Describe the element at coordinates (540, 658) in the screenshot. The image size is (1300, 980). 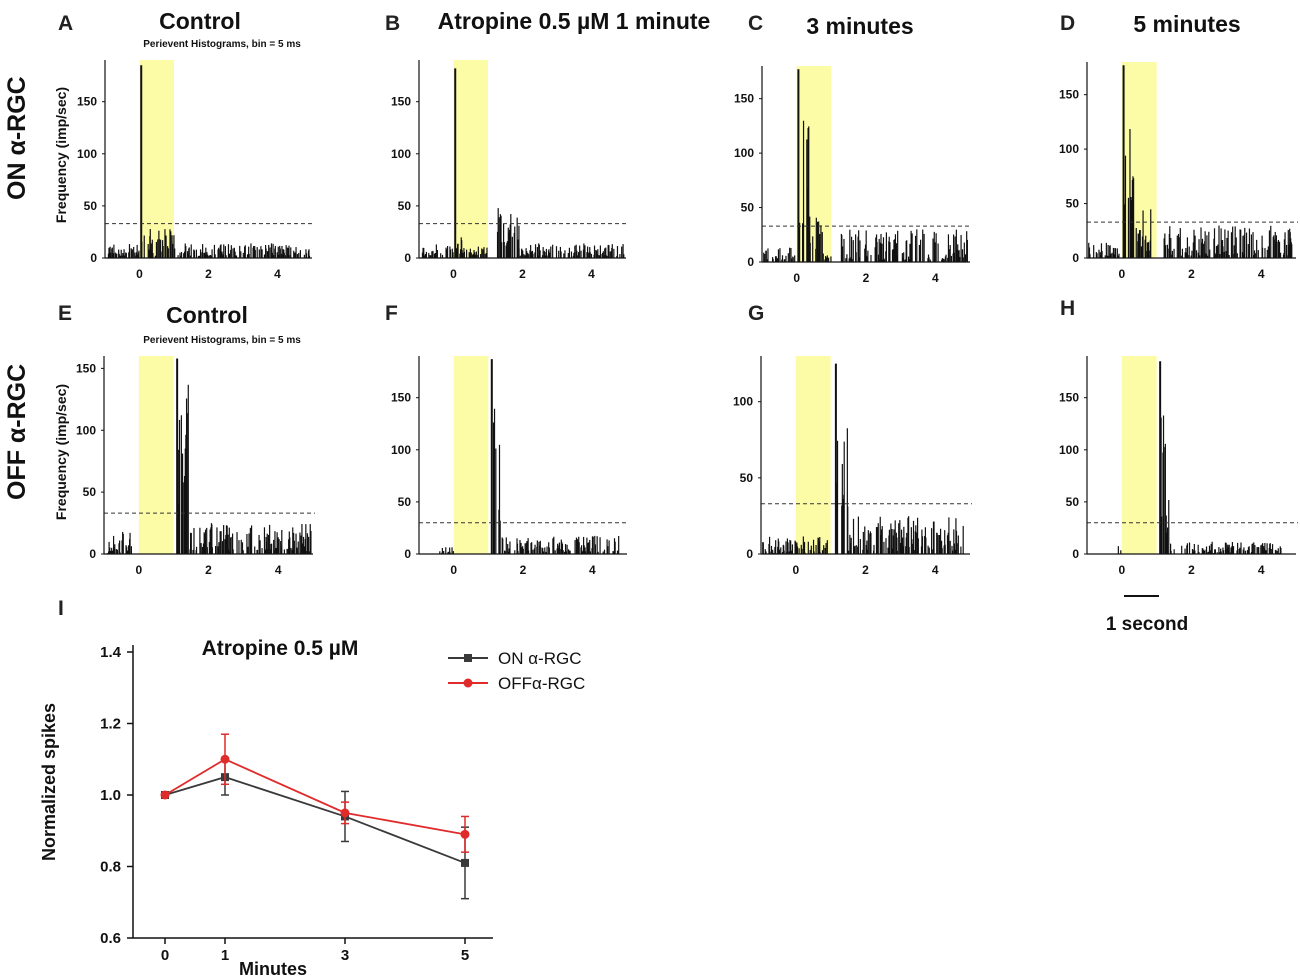
I see `legend-label-on: ON α-RGC` at that location.